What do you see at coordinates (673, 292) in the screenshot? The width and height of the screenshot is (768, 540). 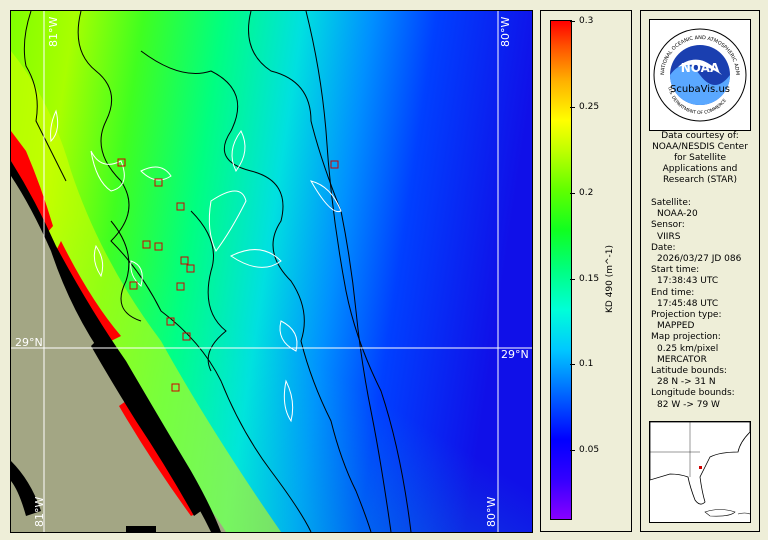 I see `end-time-label: End time:` at bounding box center [673, 292].